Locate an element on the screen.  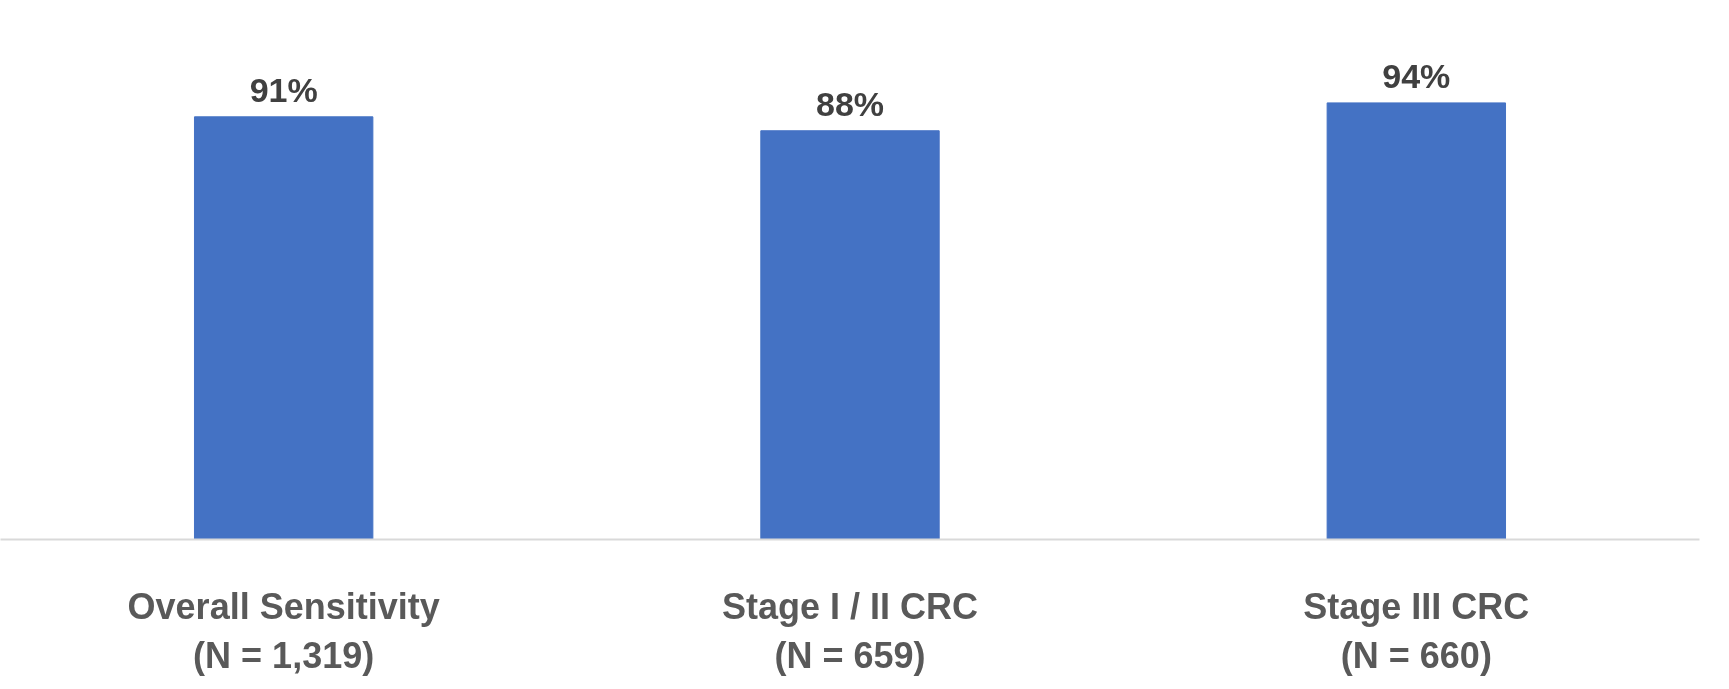
data-label: 88% is located at coordinates (850, 103).